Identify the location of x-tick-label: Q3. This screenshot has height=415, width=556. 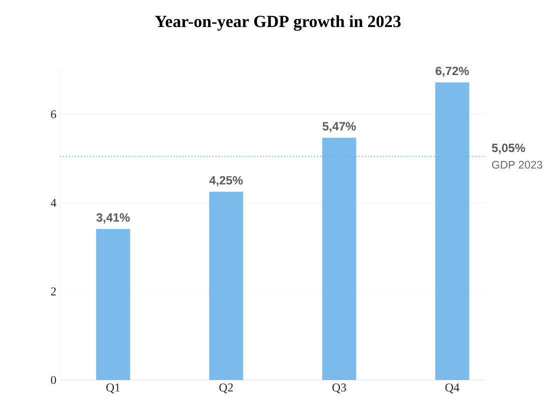
(339, 389).